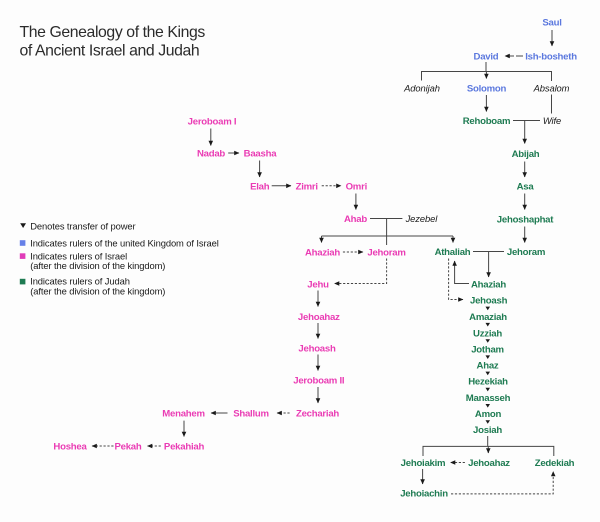 This screenshot has height=522, width=600. Describe the element at coordinates (526, 187) in the screenshot. I see `svg-text: Asa` at that location.